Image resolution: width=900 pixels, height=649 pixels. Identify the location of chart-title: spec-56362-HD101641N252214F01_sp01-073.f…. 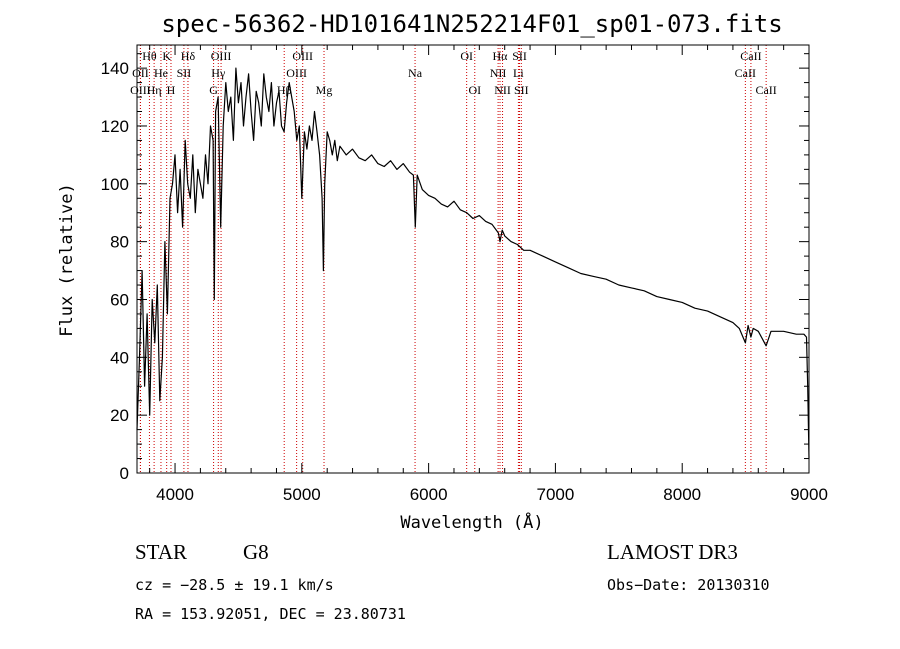
(471, 24).